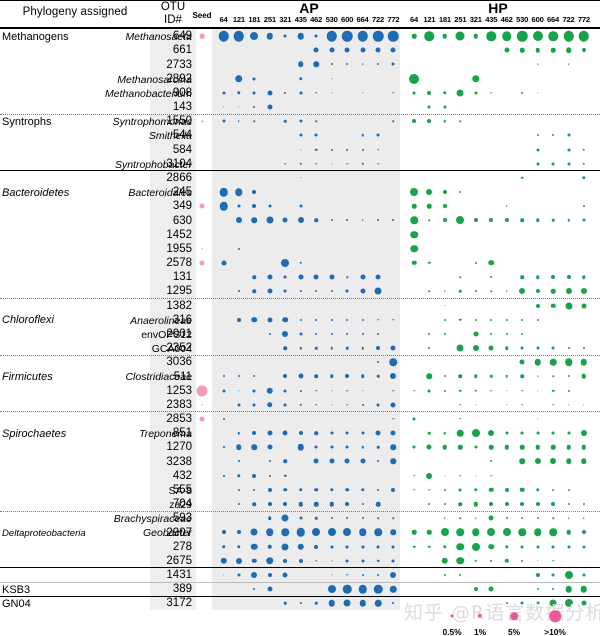  What do you see at coordinates (270, 405) in the screenshot?
I see `bubble-ap-2383-d251` at bounding box center [270, 405].